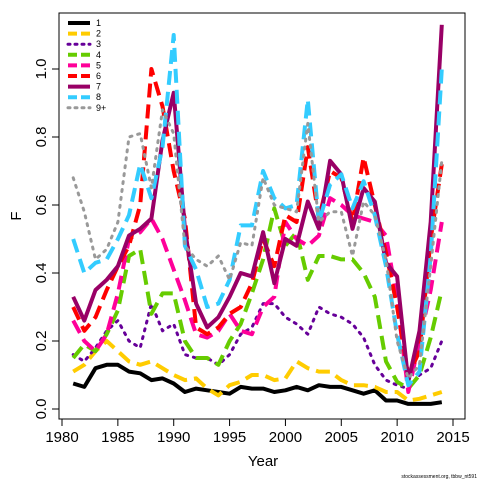  What do you see at coordinates (257, 432) in the screenshot?
I see `x-axis: 1980 1985 1990 1995 2000 2005 2010 2015` at bounding box center [257, 432].